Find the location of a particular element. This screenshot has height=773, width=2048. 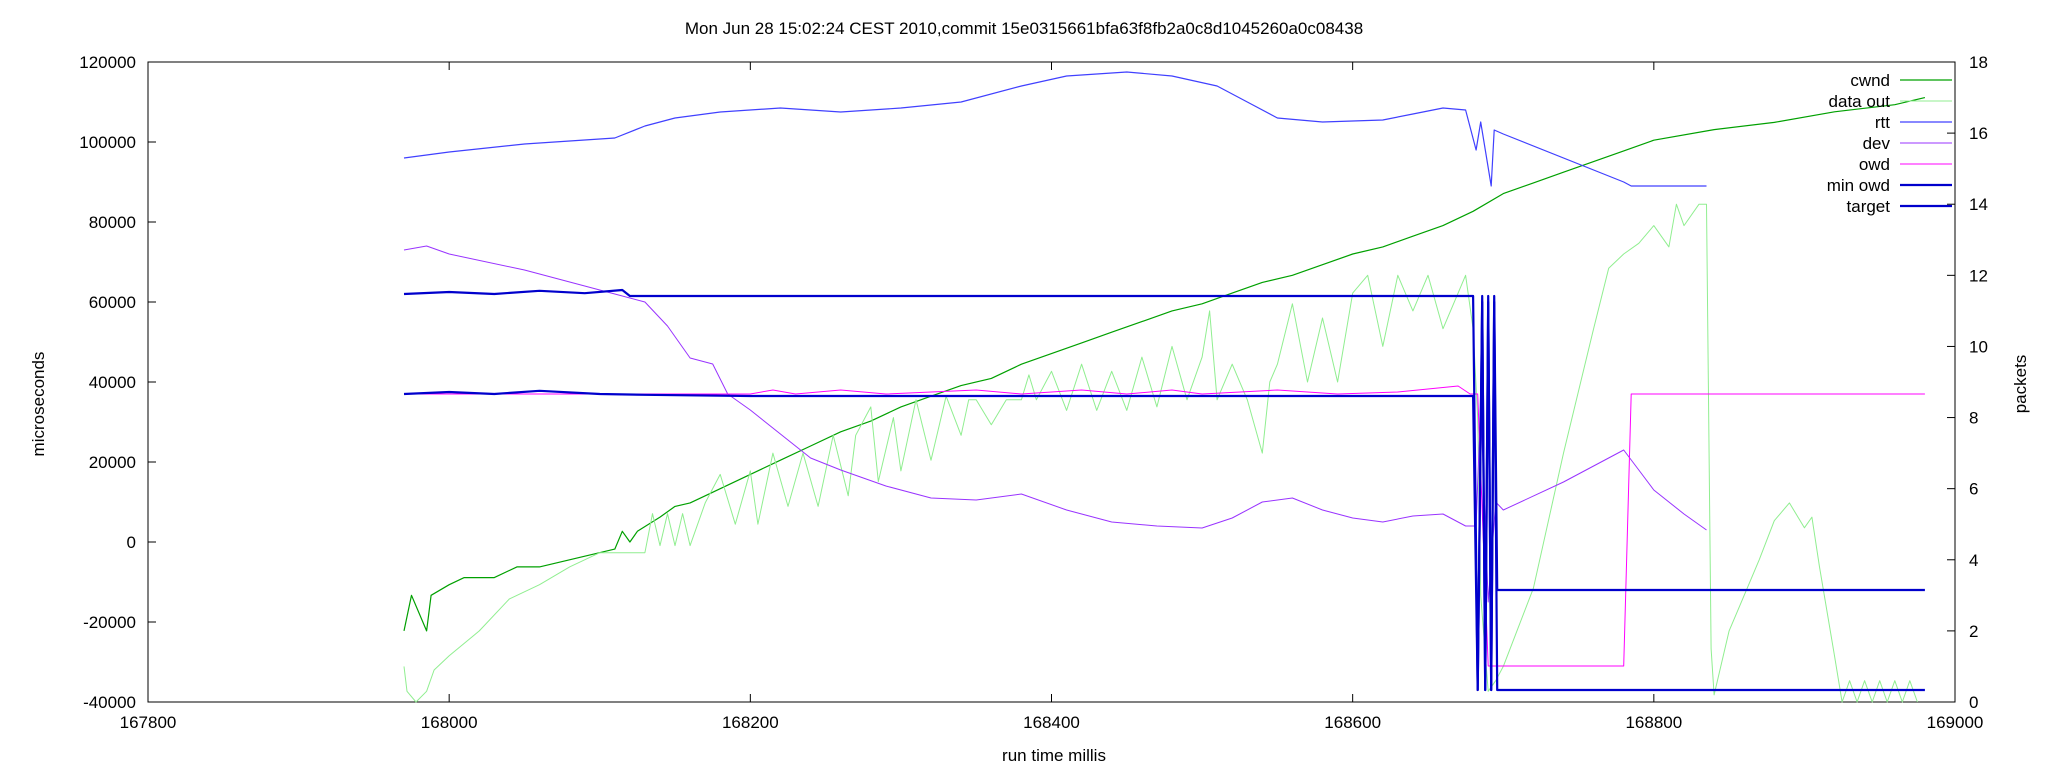

legend: cwnd data out rtt dev owd min owd target is located at coordinates (1889, 143).